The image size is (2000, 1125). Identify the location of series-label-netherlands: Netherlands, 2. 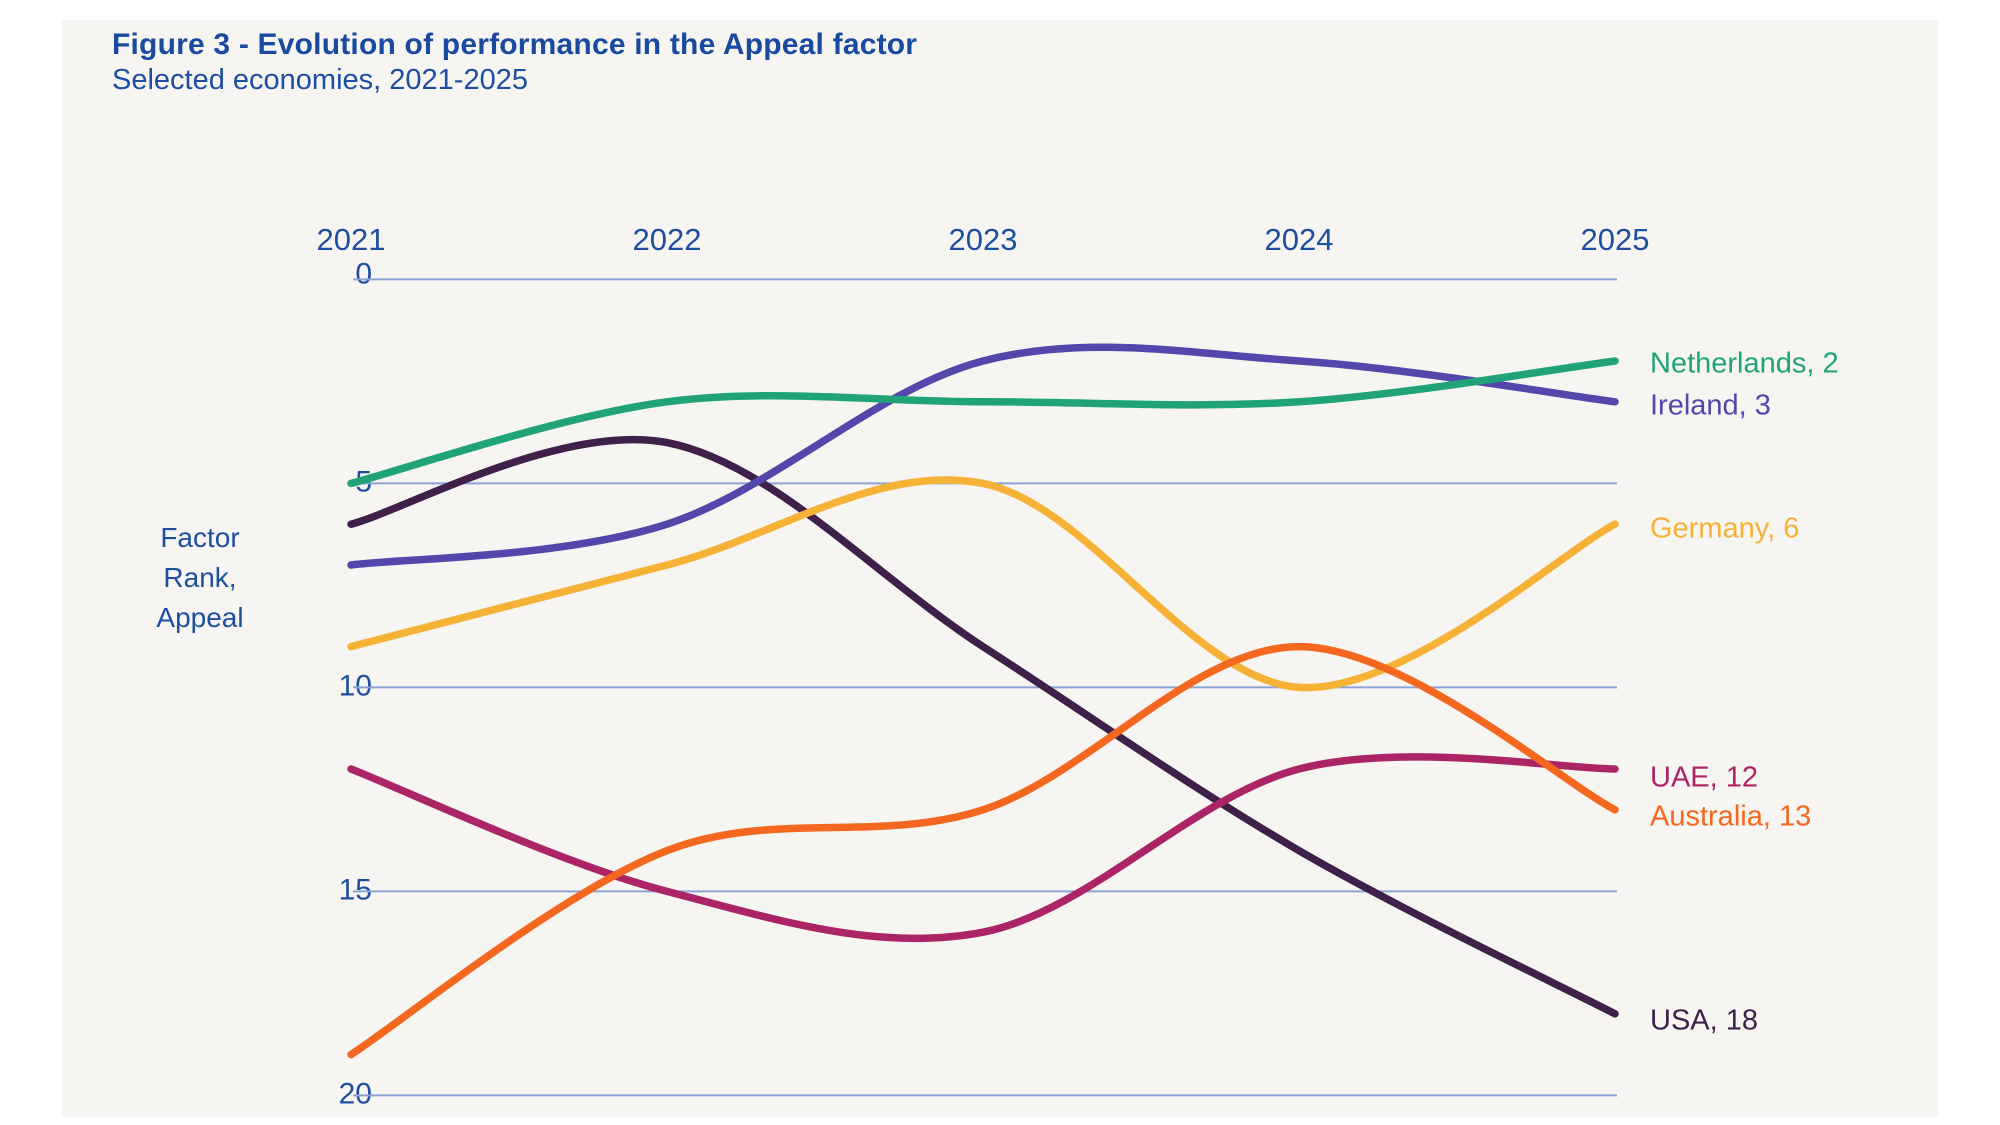
(1744, 363).